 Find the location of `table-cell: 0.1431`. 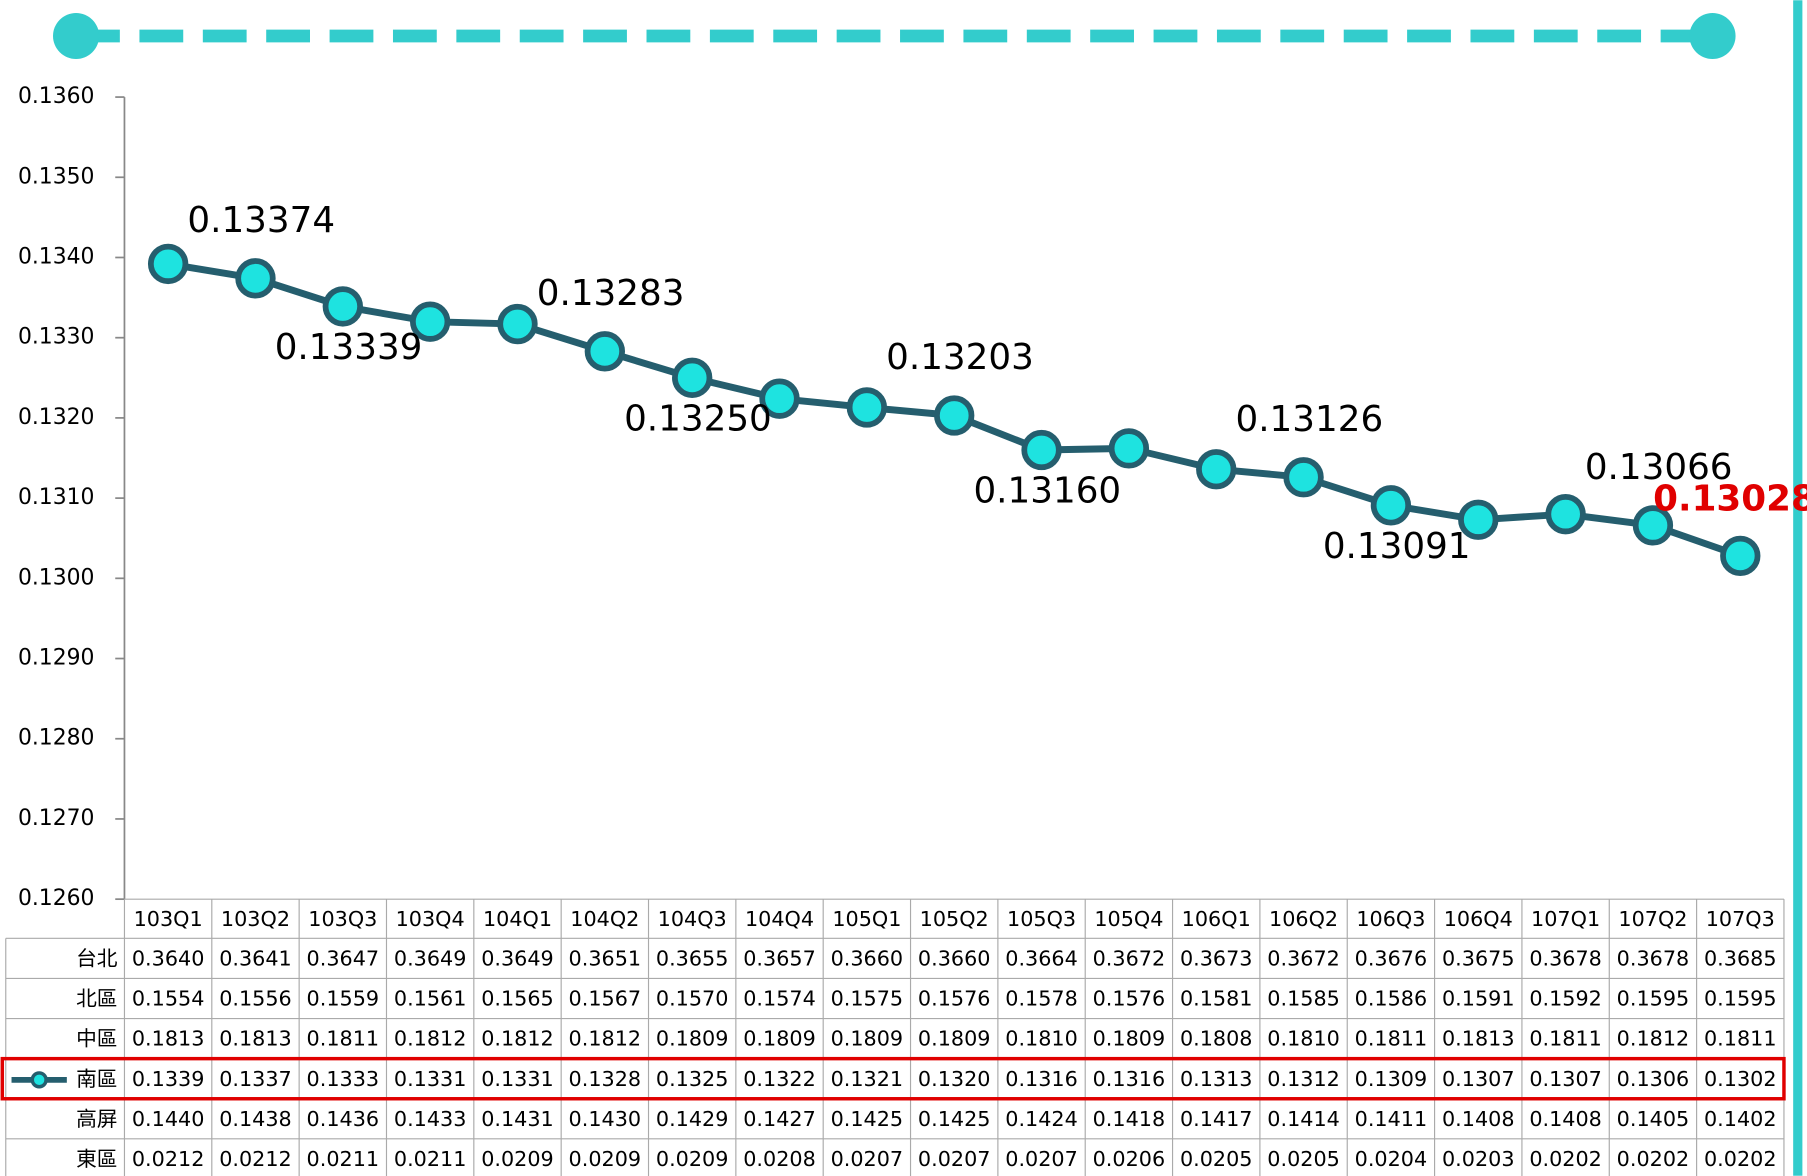

table-cell: 0.1431 is located at coordinates (517, 1119).